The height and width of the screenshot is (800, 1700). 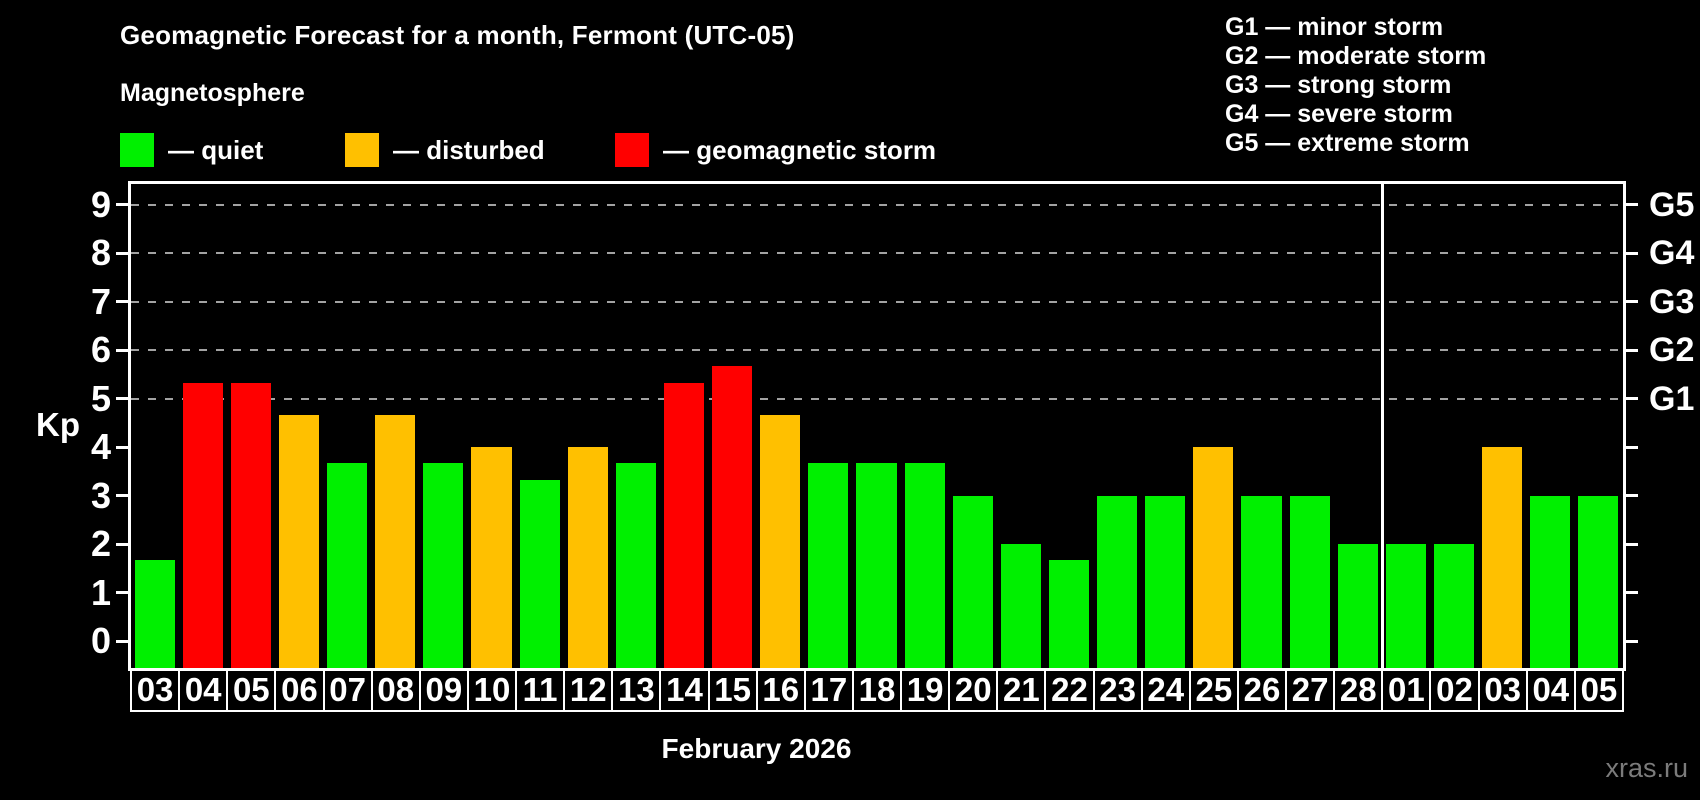 I want to click on y-tick-label-4: 4, so click(x=100, y=447).